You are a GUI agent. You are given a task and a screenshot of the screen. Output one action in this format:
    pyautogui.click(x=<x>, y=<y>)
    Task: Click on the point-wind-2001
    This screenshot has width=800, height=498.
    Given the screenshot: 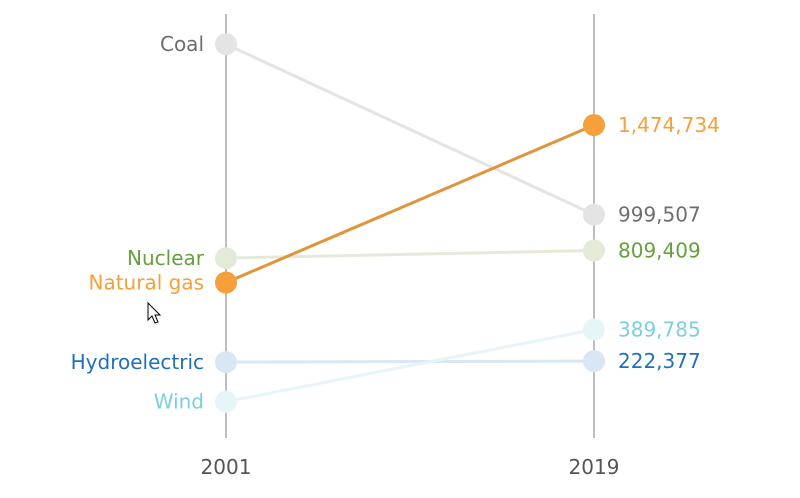 What is the action you would take?
    pyautogui.click(x=226, y=401)
    